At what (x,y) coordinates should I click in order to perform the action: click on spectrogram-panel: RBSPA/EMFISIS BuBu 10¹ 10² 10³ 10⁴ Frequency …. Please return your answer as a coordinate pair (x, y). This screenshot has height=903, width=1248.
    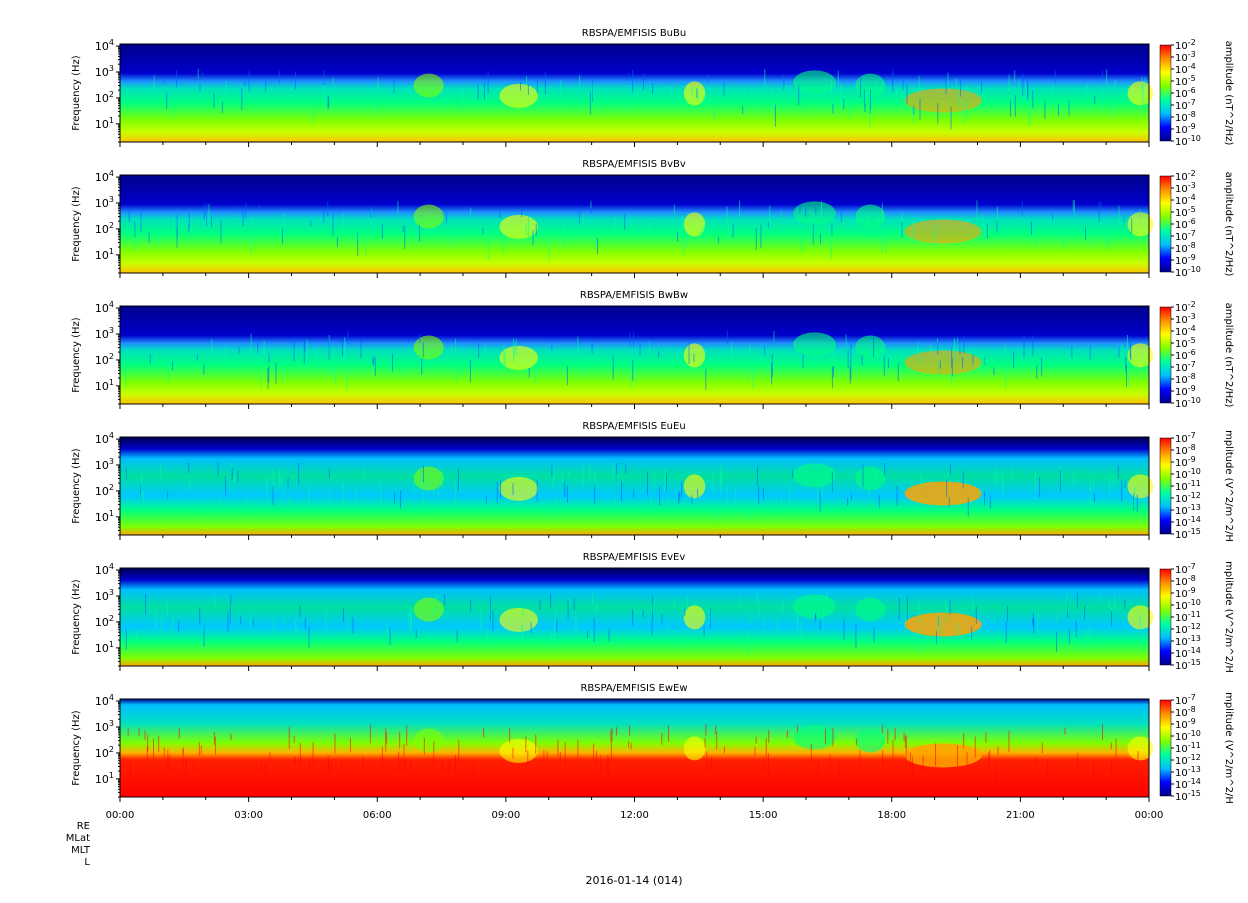
    Looking at the image, I should click on (652, 88).